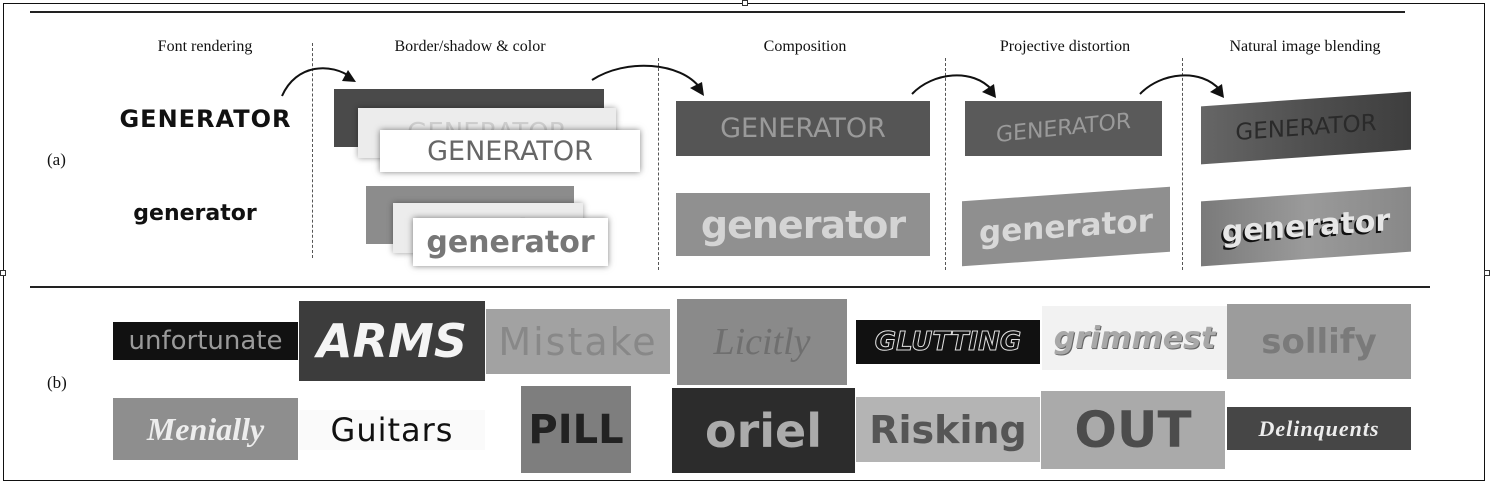  I want to click on sample-tile: OUT, so click(1133, 430).